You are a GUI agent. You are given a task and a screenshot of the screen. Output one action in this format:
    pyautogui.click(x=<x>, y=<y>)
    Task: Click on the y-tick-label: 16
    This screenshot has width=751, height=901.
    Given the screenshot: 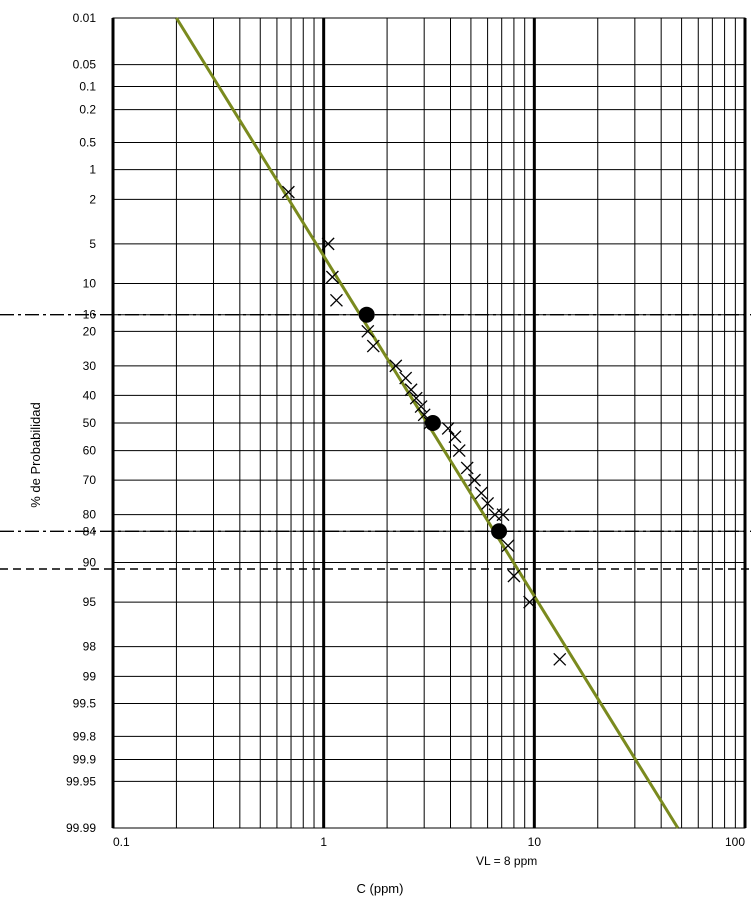 What is the action you would take?
    pyautogui.click(x=90, y=315)
    